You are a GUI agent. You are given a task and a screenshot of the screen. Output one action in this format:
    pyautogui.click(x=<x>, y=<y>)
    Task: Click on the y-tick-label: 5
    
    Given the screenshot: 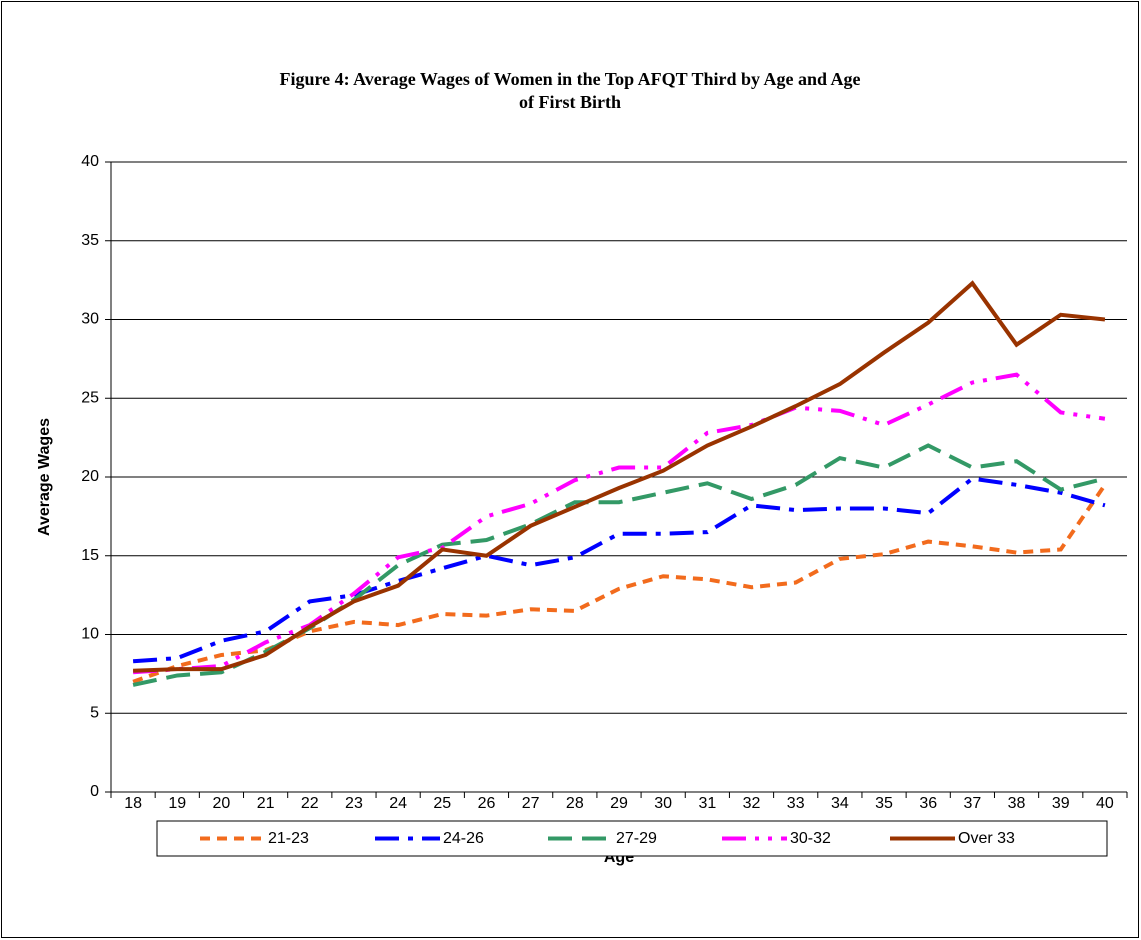 What is the action you would take?
    pyautogui.click(x=94, y=712)
    